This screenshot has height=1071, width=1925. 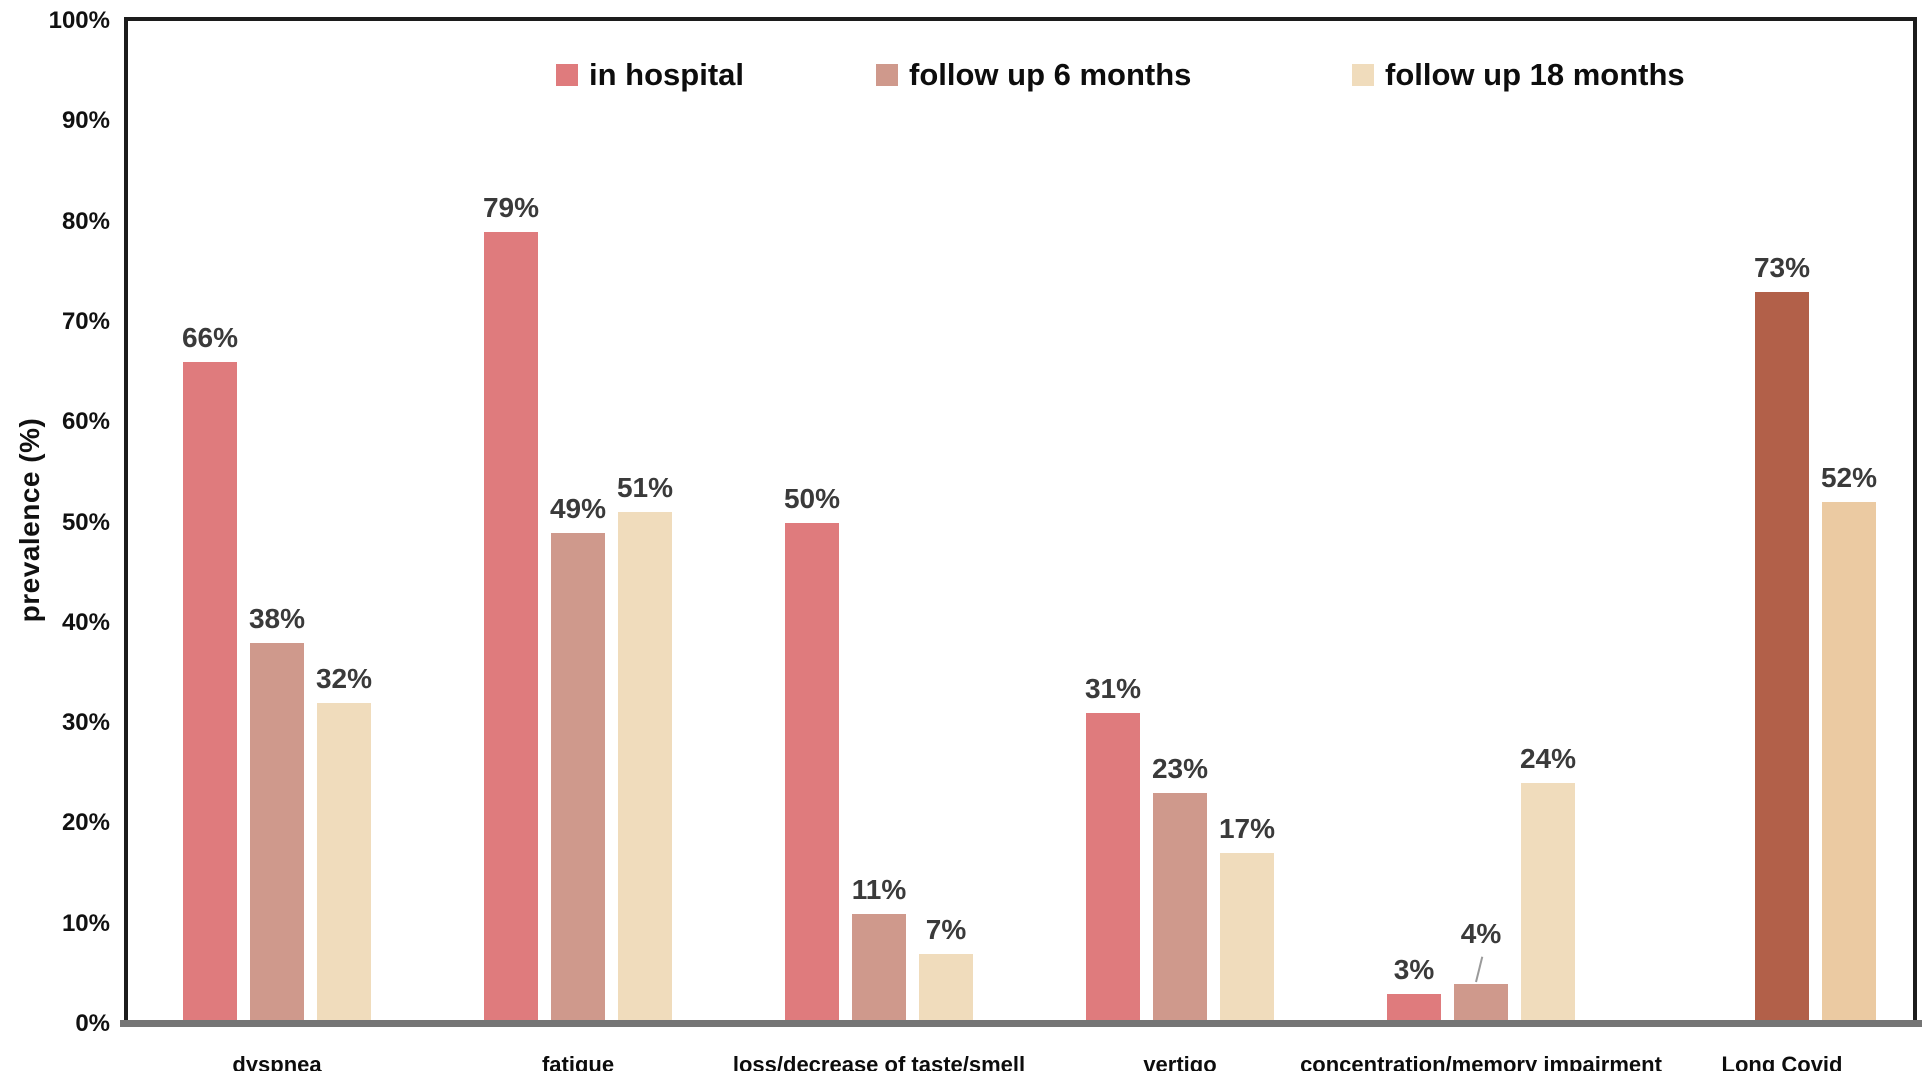 I want to click on bar-group: 31% 23% 17% vertigo, so click(x=1180, y=546).